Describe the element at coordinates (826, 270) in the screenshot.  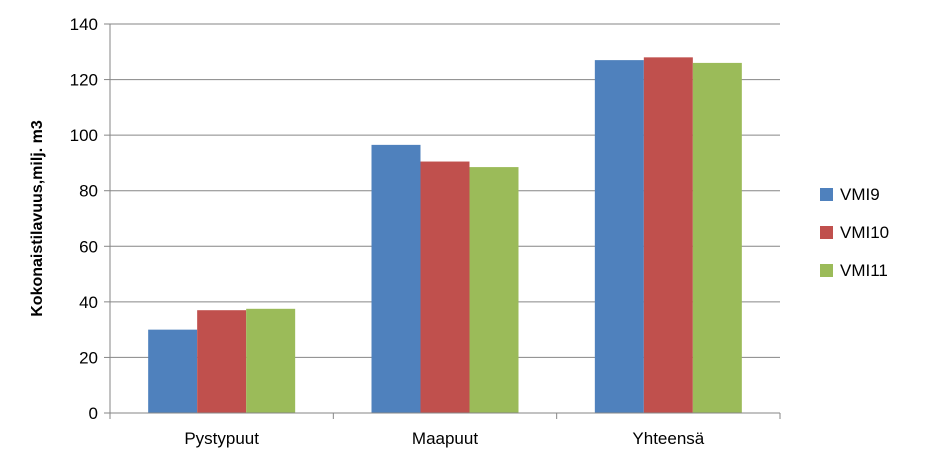
I see `legend-swatch-vmi11` at that location.